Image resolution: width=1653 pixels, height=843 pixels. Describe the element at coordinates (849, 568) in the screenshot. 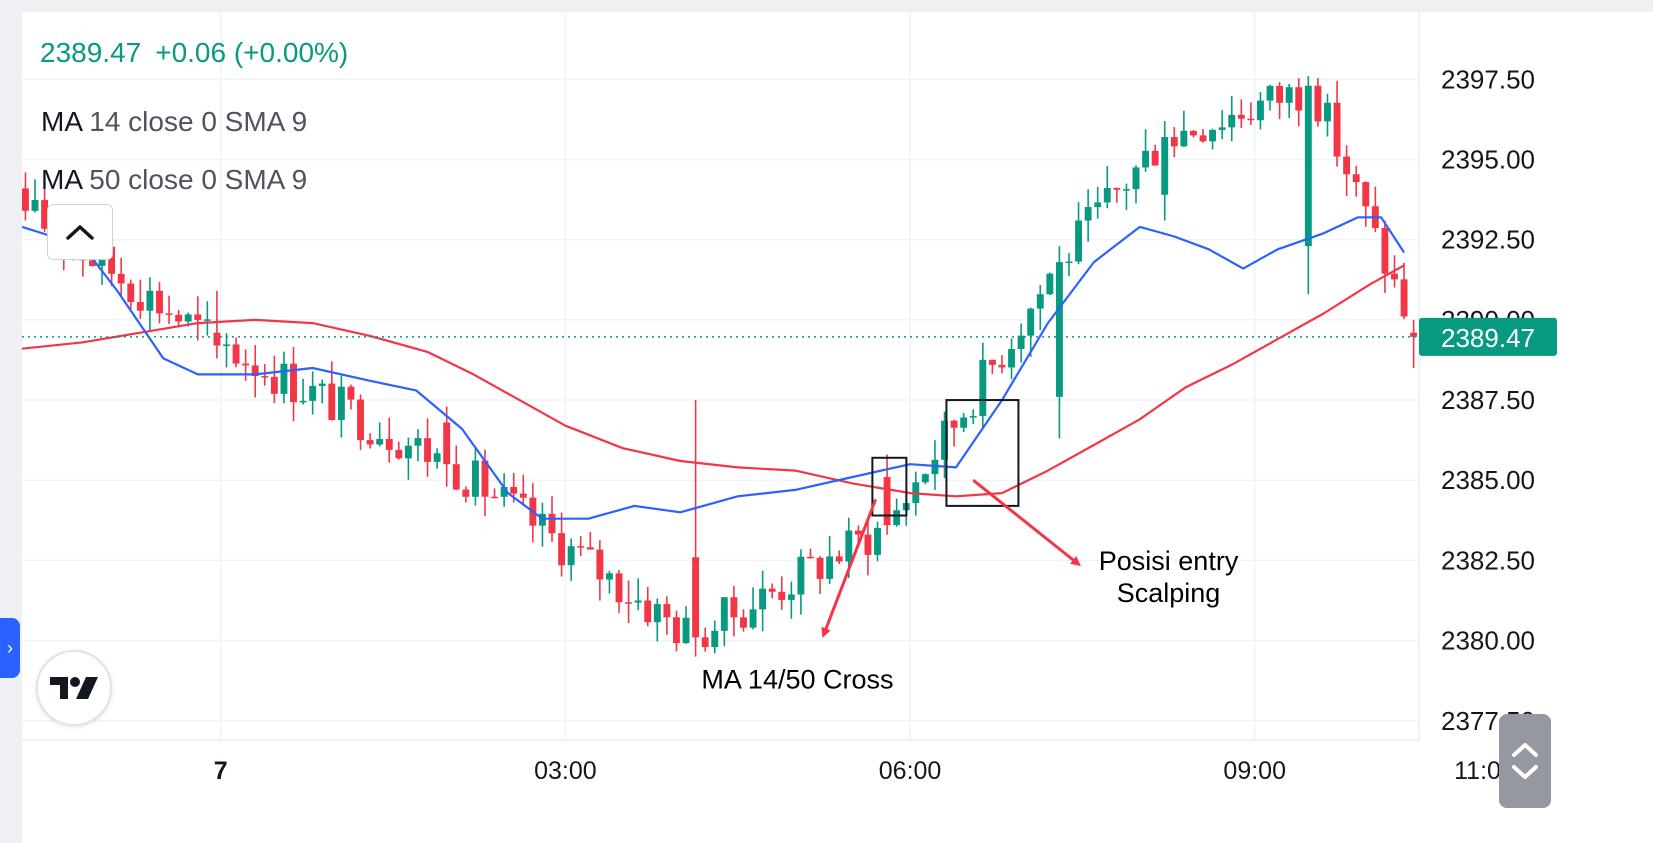

I see `ma-cross-arrow` at that location.